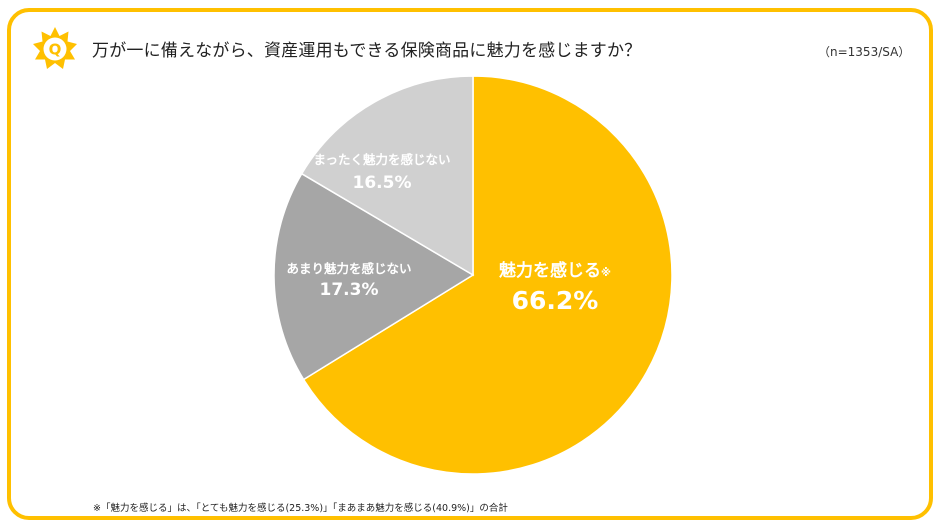 This screenshot has width=945, height=532. What do you see at coordinates (606, 273) in the screenshot?
I see `footnote-mark: ※` at bounding box center [606, 273].